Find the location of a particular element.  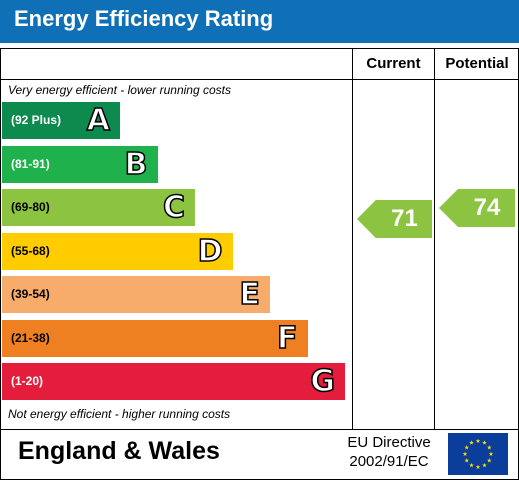

rating-band-c: (69-80) C is located at coordinates (98, 207).